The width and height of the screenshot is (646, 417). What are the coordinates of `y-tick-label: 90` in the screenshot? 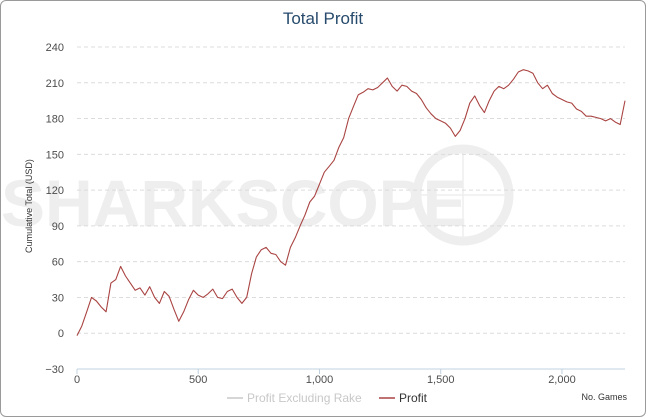 It's located at (58, 227).